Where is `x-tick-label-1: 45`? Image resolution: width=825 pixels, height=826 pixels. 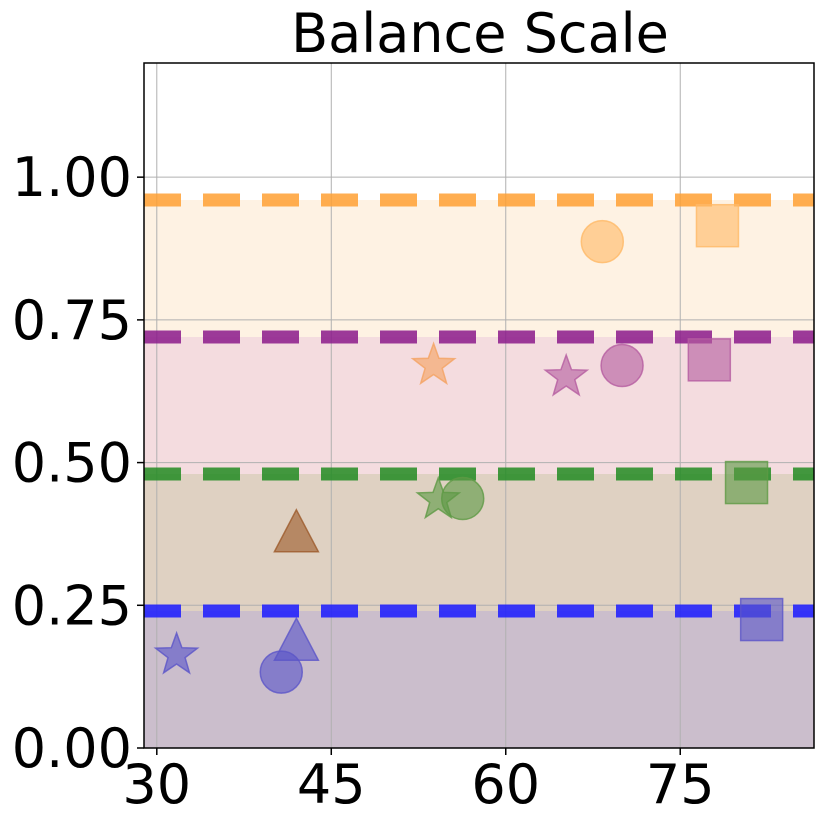 x-tick-label-1: 45 is located at coordinates (331, 784).